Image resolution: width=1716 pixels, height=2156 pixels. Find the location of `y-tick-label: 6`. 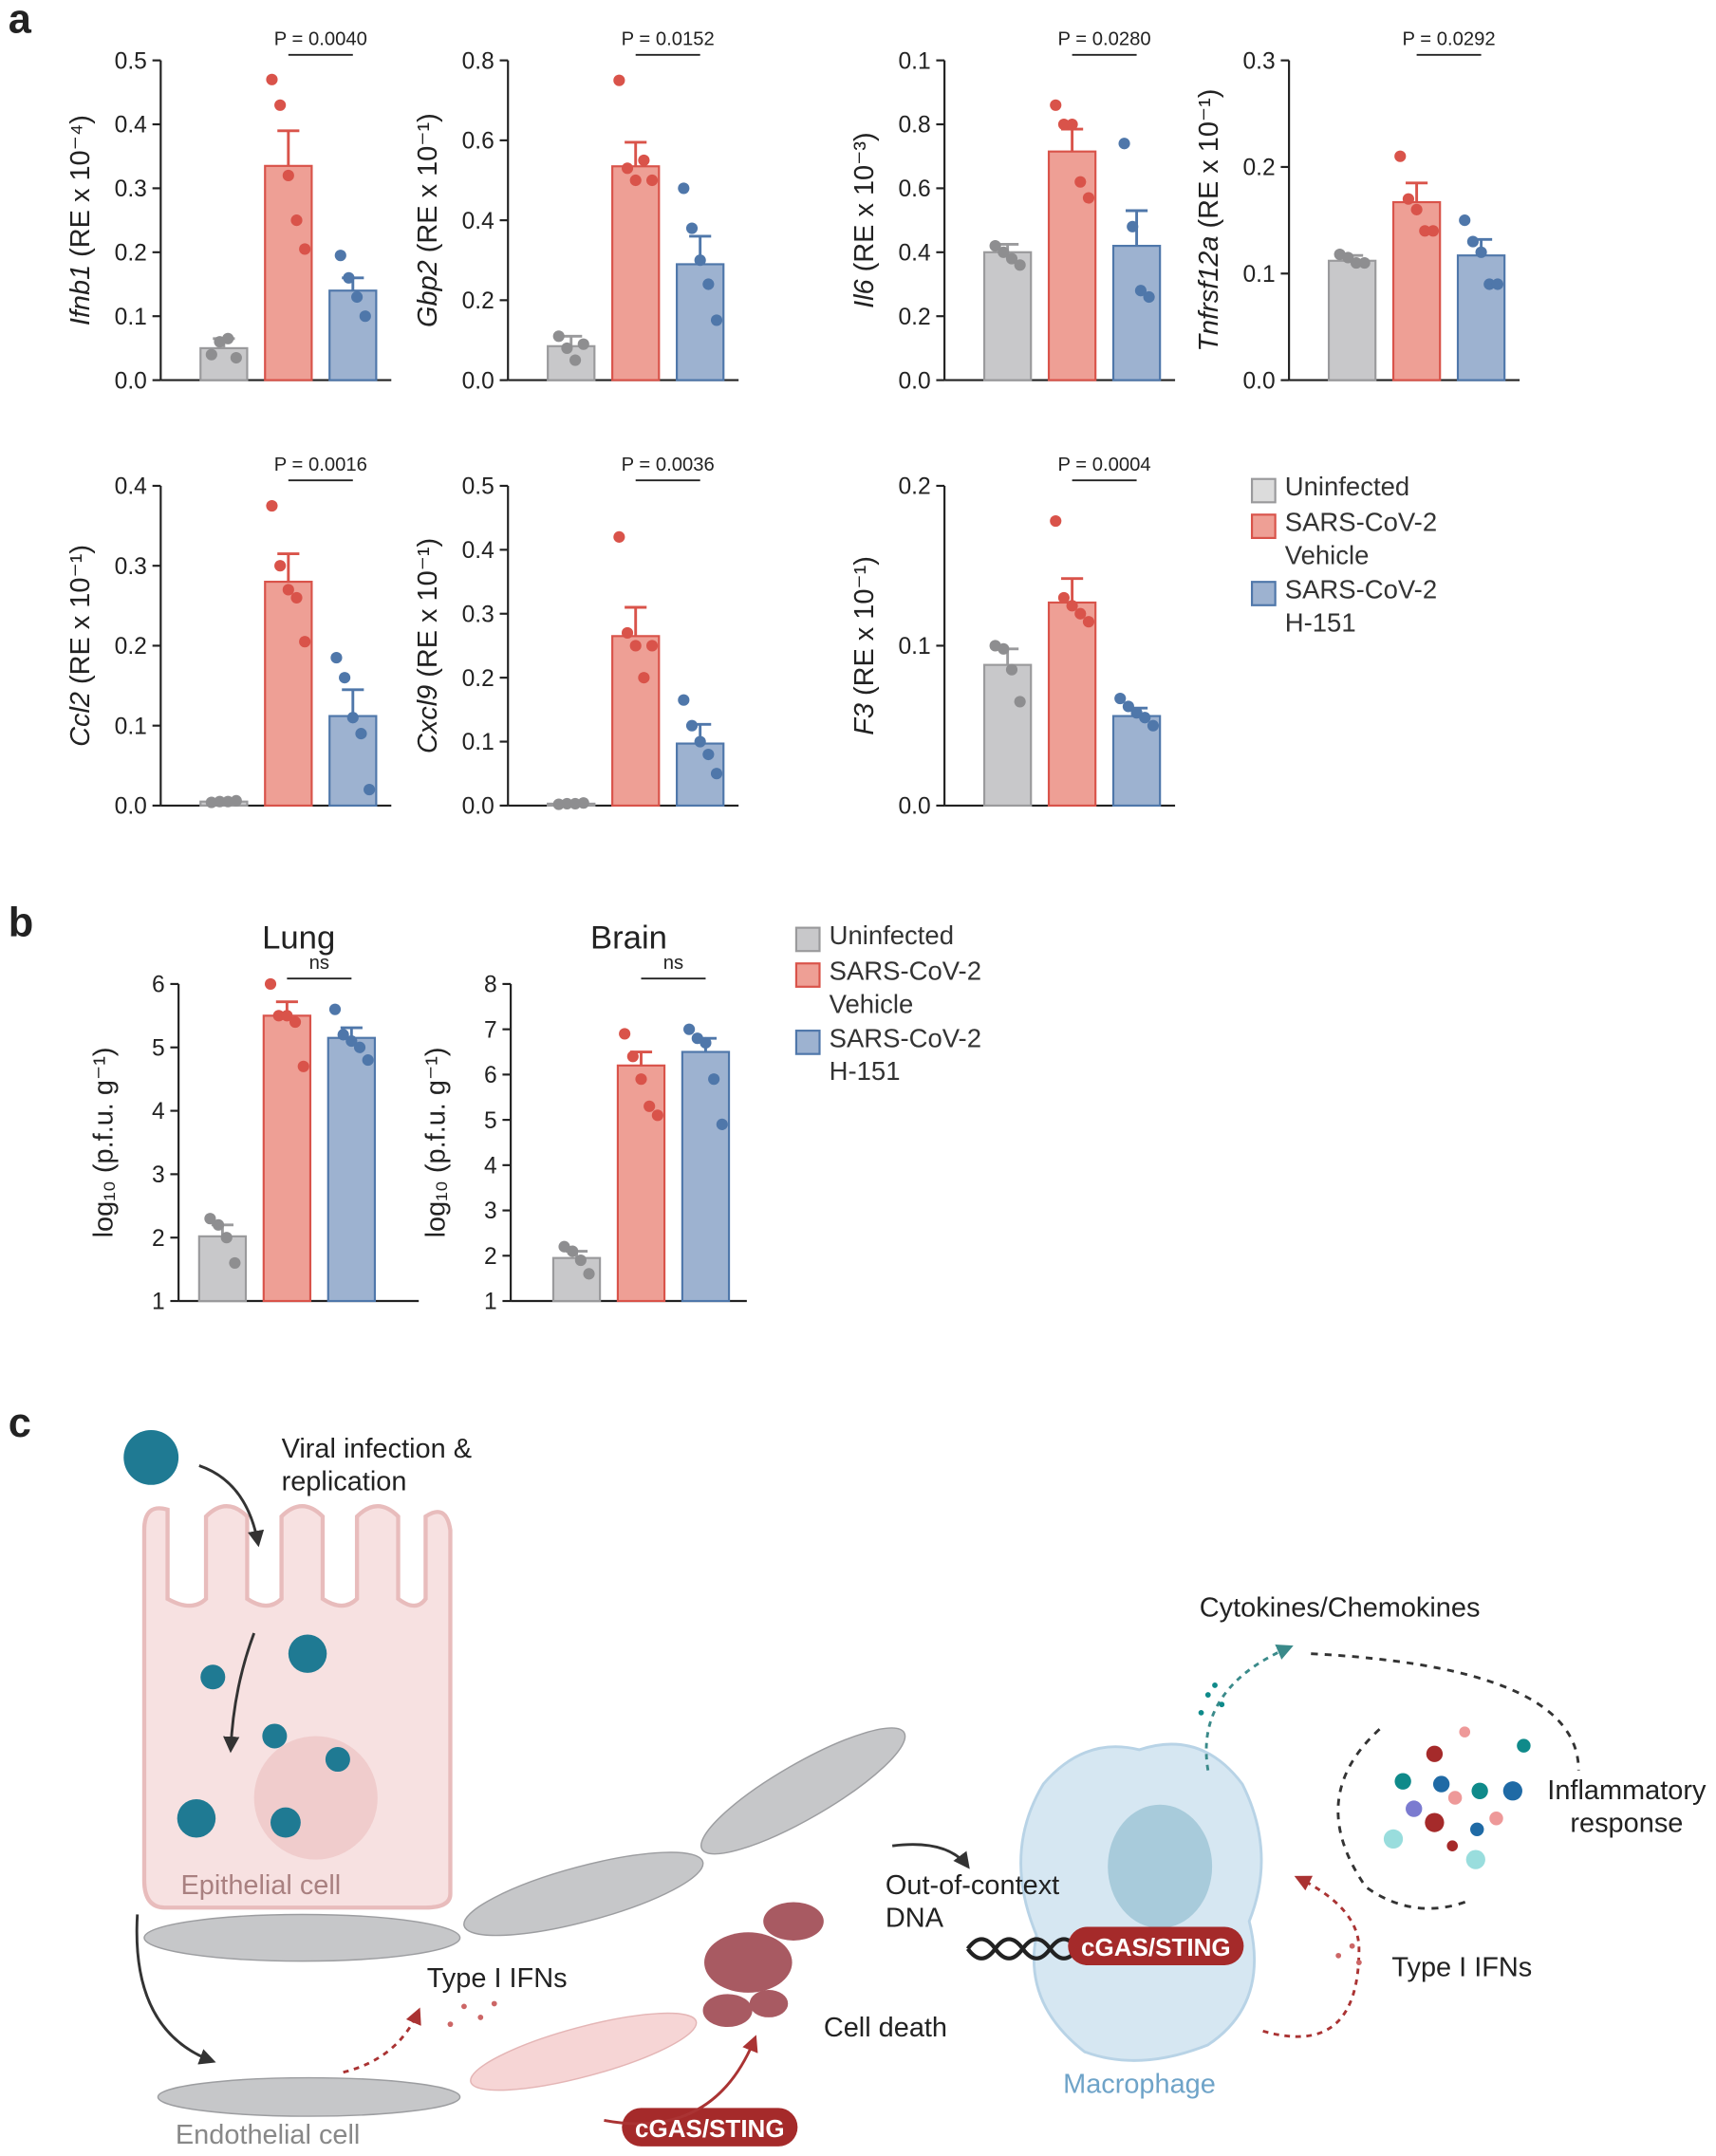

y-tick-label: 6 is located at coordinates (158, 985).